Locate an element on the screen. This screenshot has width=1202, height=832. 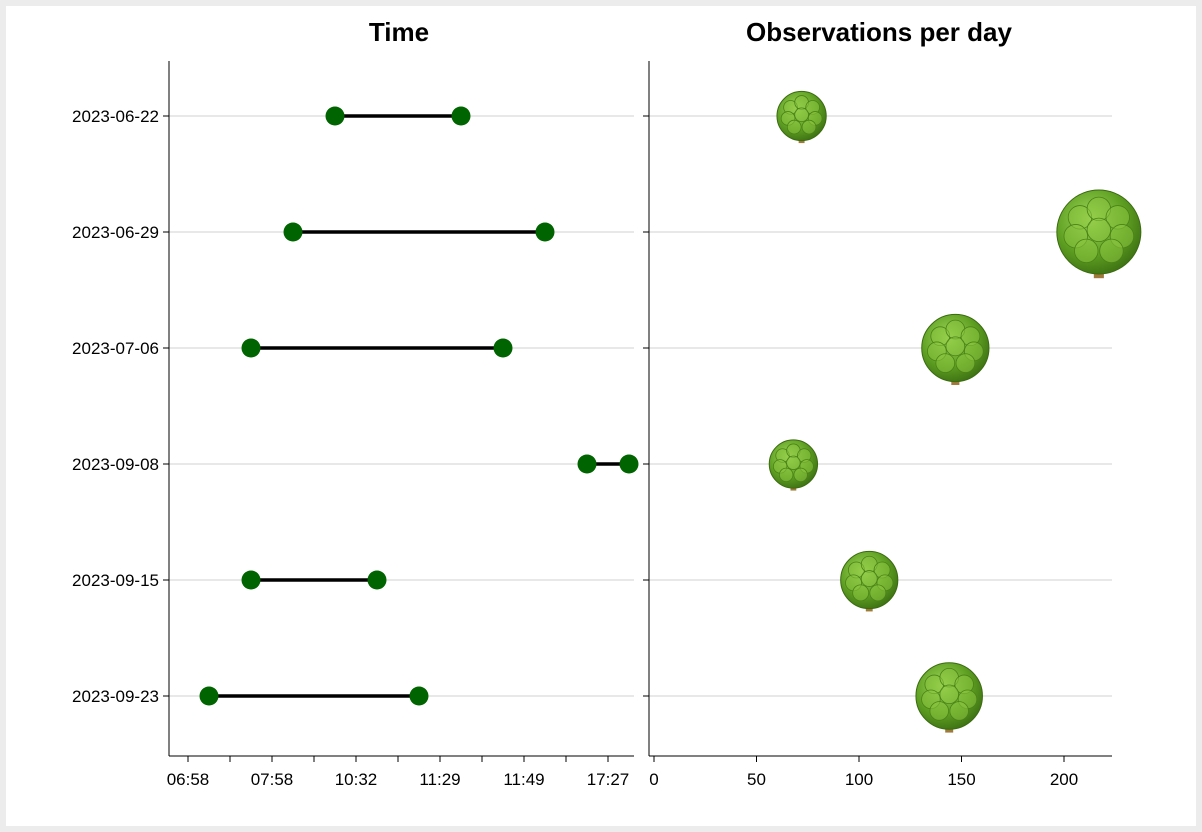
observations-x-axis: 0 50 100 150 200 is located at coordinates (880, 772).